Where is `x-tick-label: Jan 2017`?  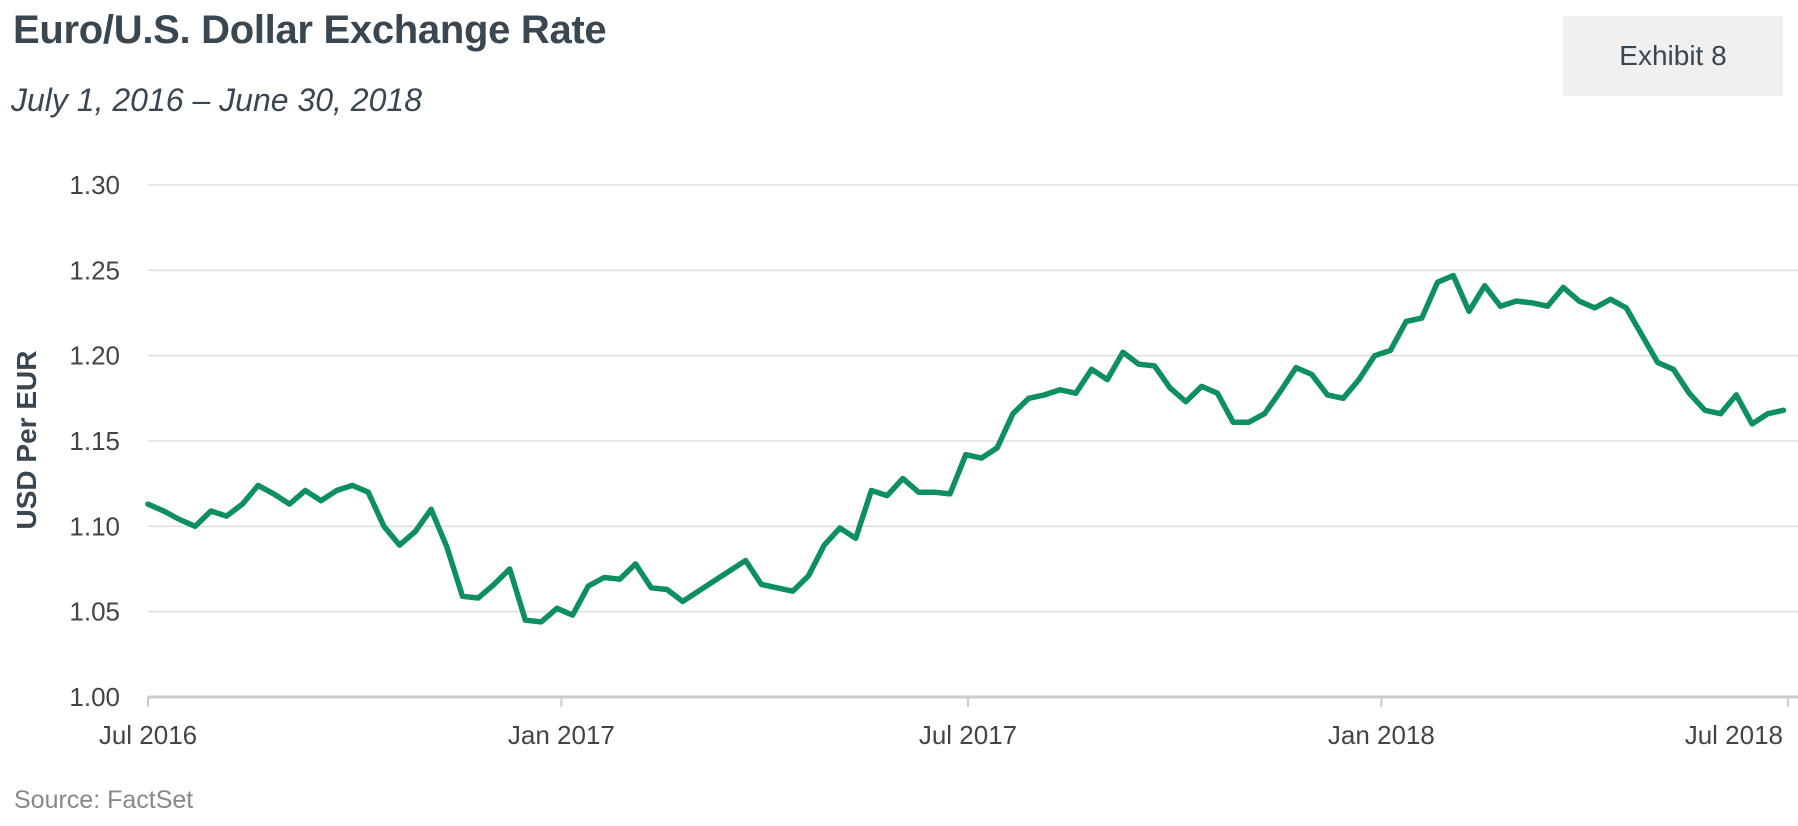 x-tick-label: Jan 2017 is located at coordinates (561, 735).